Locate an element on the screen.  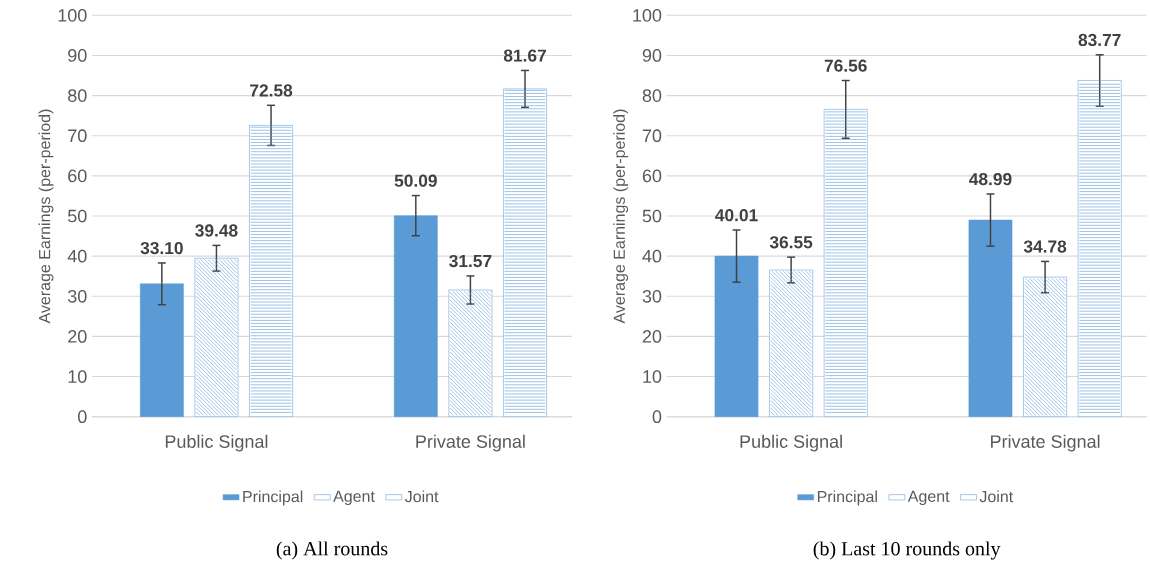
data-label: 39.48 is located at coordinates (216, 230).